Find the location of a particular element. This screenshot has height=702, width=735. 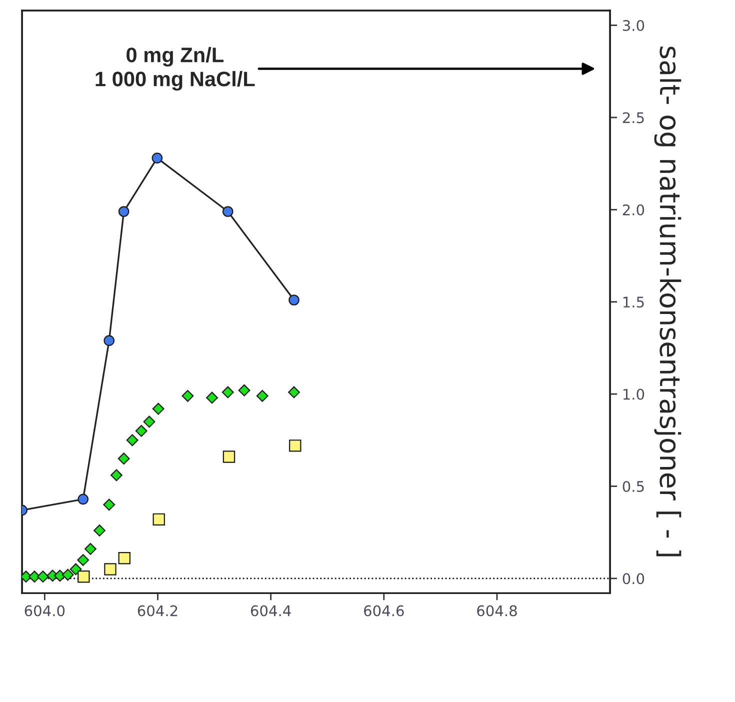

x-tick-label: 604.8 is located at coordinates (497, 610).